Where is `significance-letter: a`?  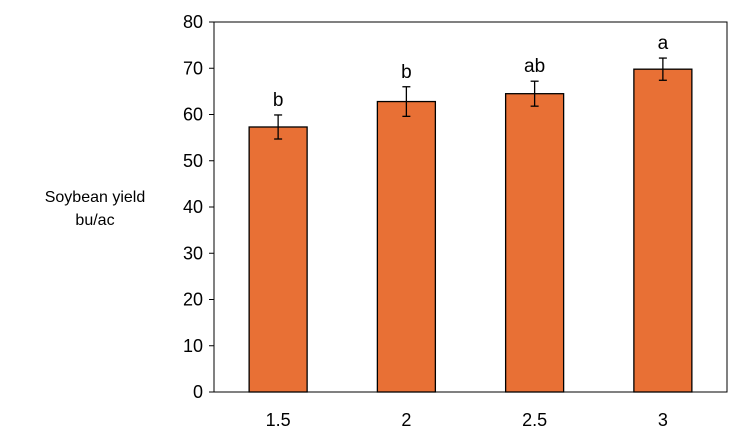 significance-letter: a is located at coordinates (663, 43).